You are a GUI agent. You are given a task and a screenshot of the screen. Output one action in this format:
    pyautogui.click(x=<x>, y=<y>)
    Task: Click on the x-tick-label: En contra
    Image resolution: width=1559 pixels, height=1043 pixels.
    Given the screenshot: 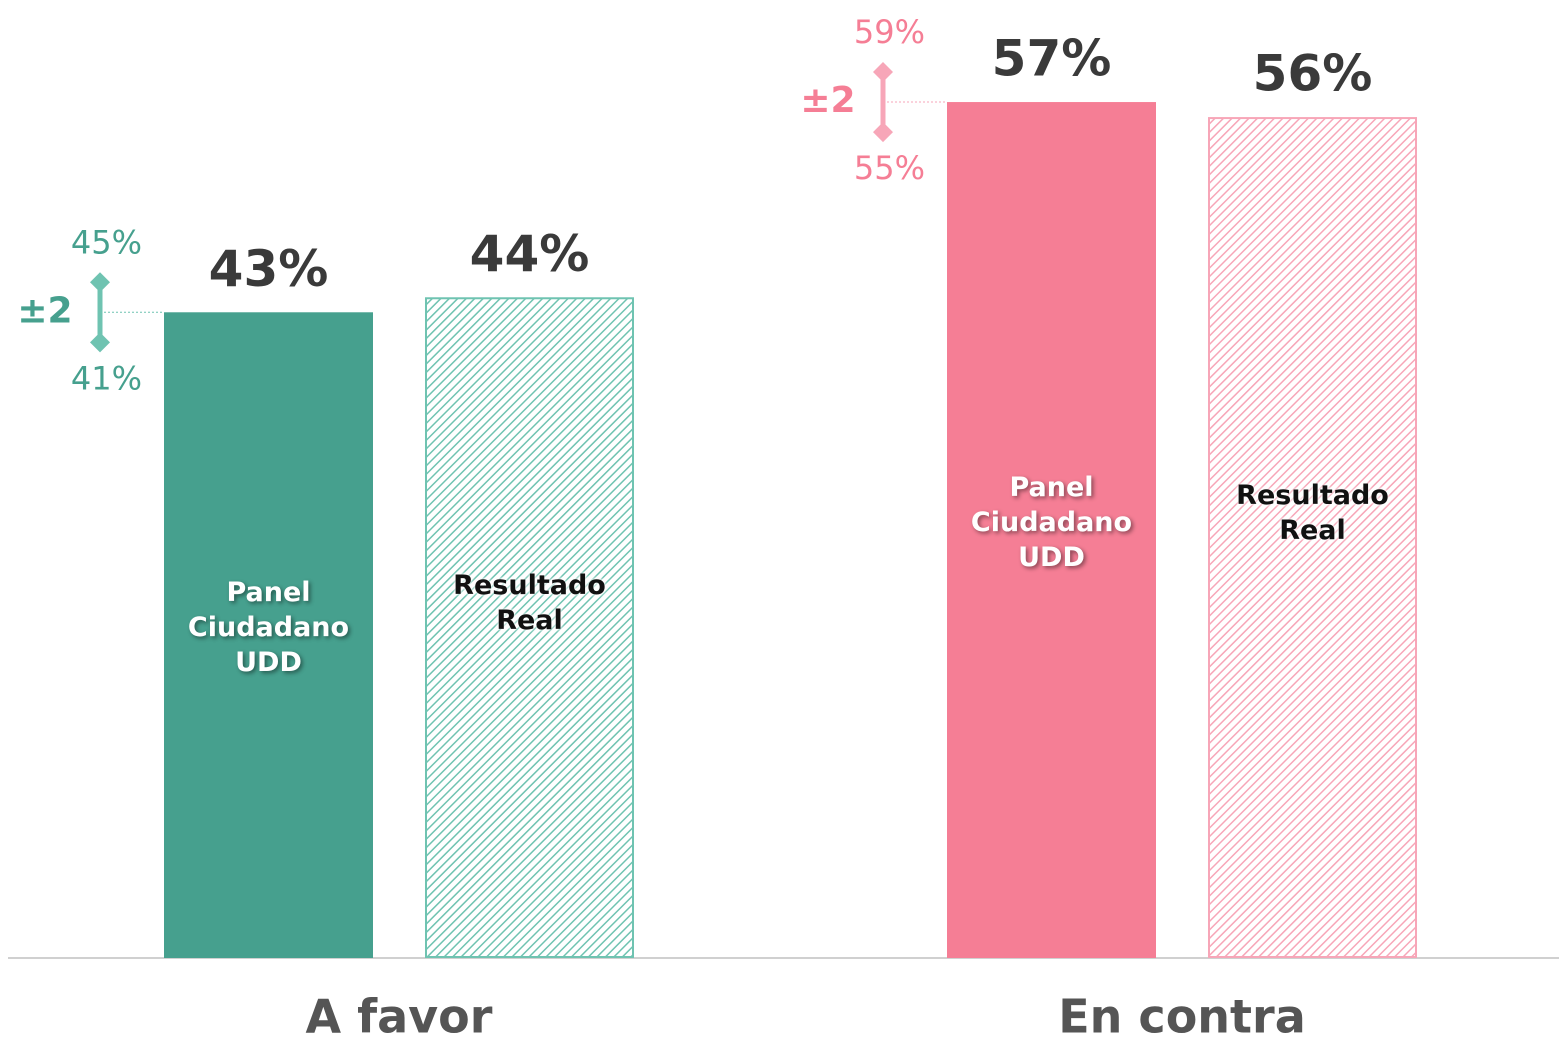 What is the action you would take?
    pyautogui.click(x=1182, y=1016)
    